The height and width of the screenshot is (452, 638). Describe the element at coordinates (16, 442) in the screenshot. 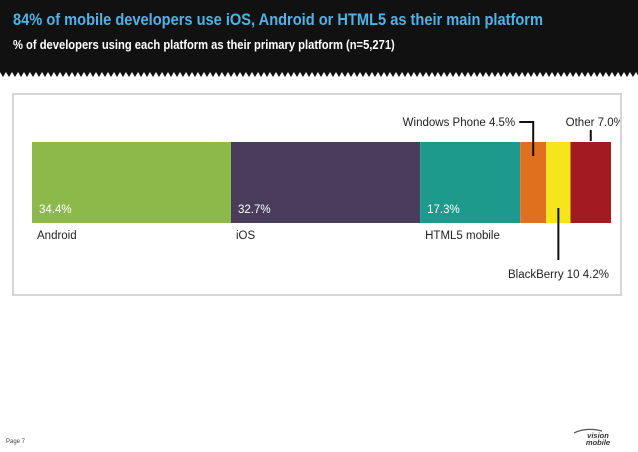

I see `page-number: Page 7` at that location.